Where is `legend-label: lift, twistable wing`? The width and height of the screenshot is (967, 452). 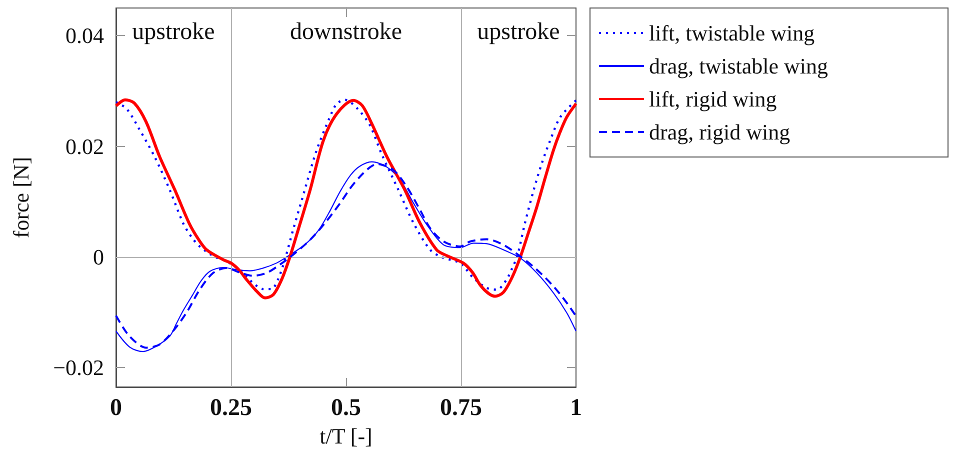
legend-label: lift, twistable wing is located at coordinates (732, 33).